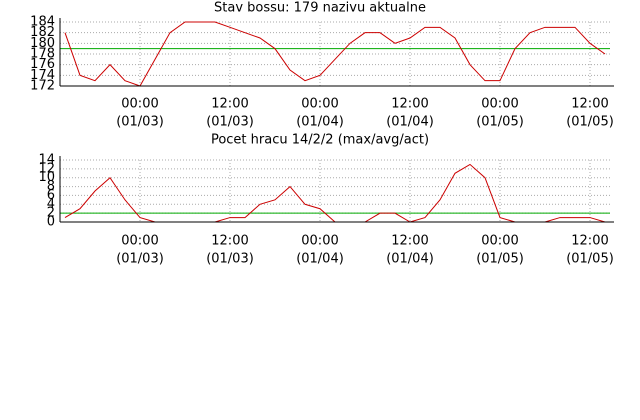 This screenshot has height=420, width=640. I want to click on y-tick-label: 178, so click(42, 54).